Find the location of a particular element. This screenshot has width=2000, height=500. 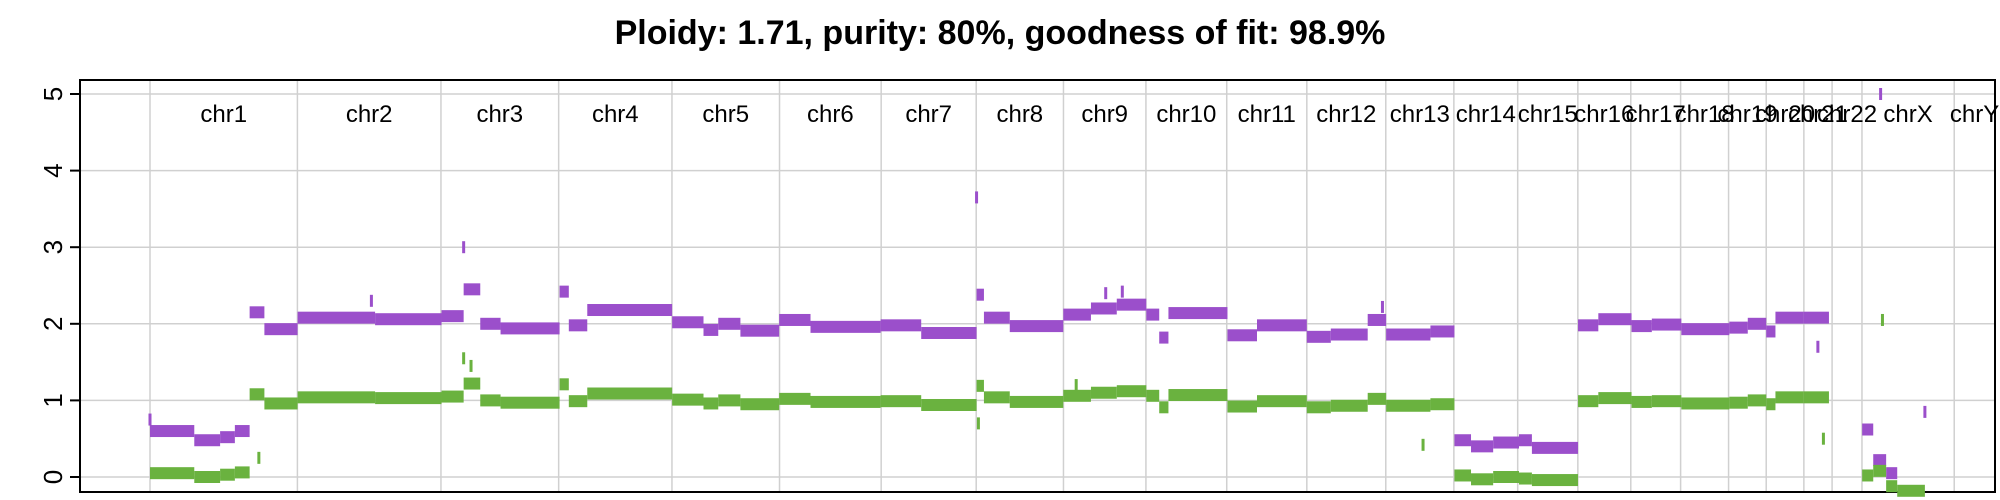

chromosome-label: chrX is located at coordinates (1907, 114).